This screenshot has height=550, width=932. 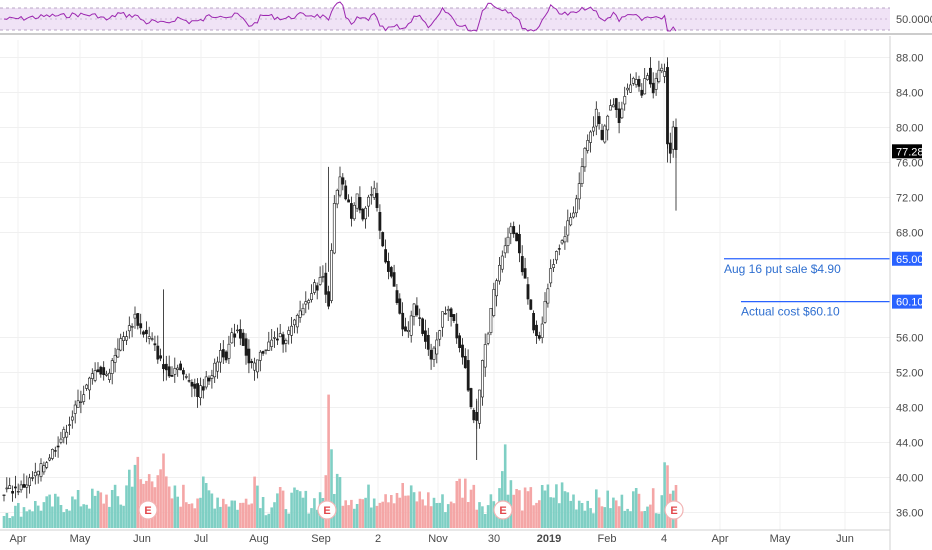 I want to click on time-tick-label: Nov, so click(x=438, y=539).